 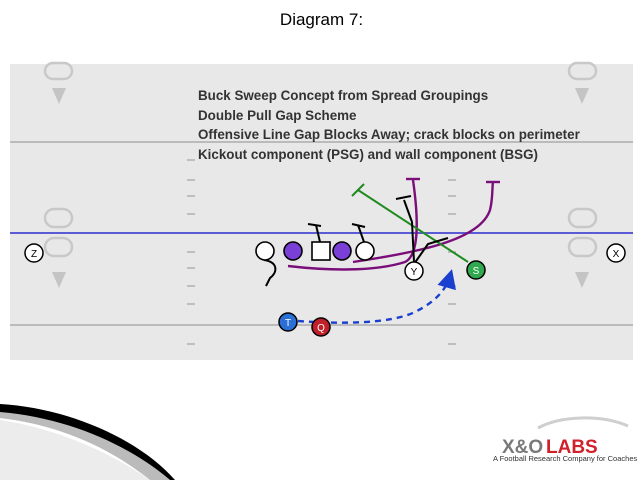 I want to click on player-y-label: Y, so click(x=414, y=272).